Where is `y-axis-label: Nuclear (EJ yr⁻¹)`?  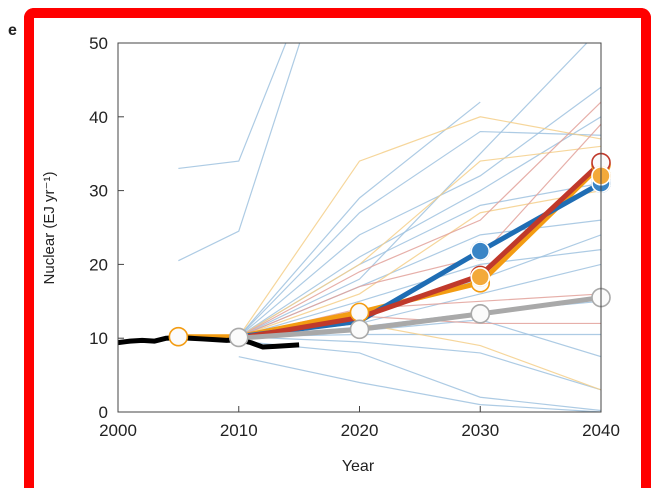 y-axis-label: Nuclear (EJ yr⁻¹) is located at coordinates (49, 228).